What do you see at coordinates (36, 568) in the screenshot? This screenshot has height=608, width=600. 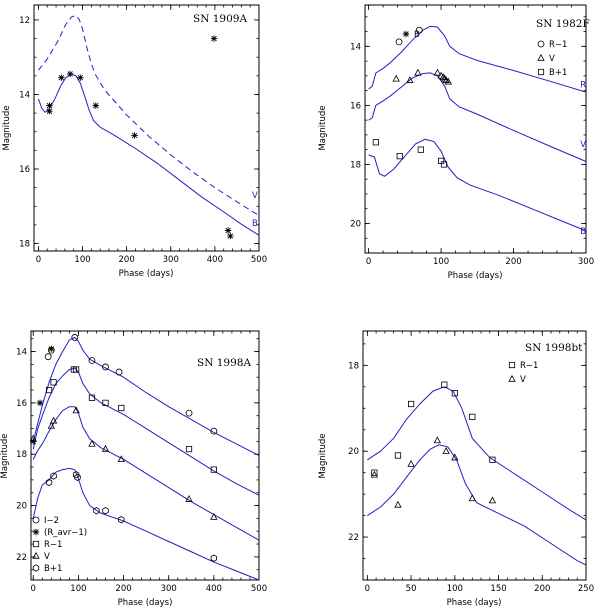 I see `legend-marker-hexagon` at bounding box center [36, 568].